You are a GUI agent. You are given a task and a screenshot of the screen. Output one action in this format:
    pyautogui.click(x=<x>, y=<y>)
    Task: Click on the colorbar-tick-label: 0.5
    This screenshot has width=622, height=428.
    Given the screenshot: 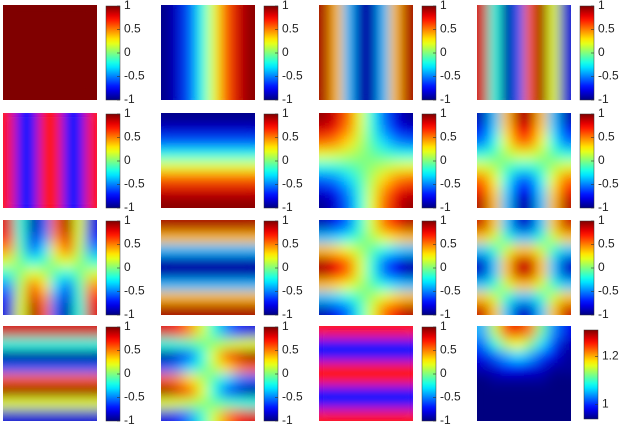 What is the action you would take?
    pyautogui.click(x=448, y=244)
    